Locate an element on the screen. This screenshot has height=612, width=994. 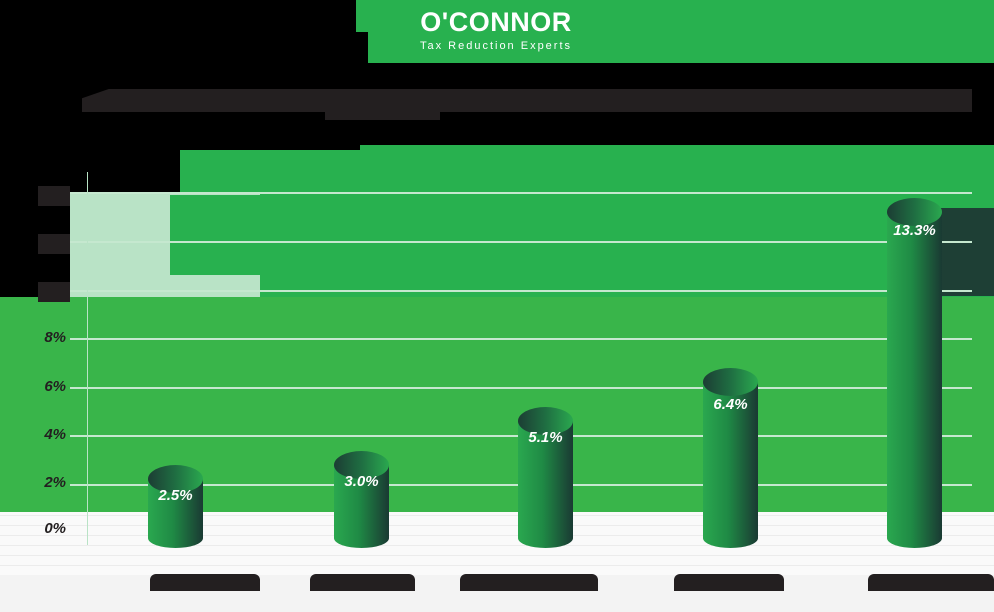
bar-4: 6.4% is located at coordinates (730, 458).